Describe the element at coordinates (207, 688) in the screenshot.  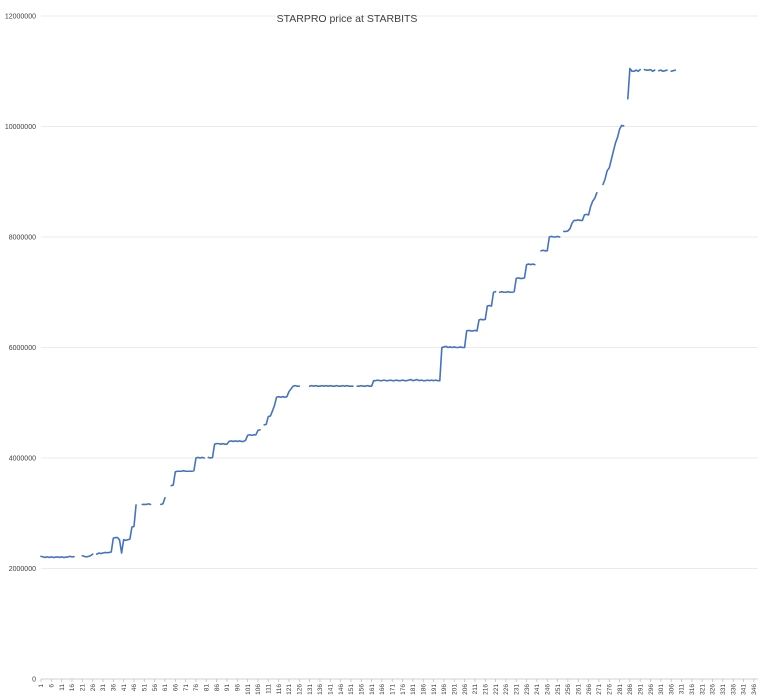
I see `x-tick-label: 81` at that location.